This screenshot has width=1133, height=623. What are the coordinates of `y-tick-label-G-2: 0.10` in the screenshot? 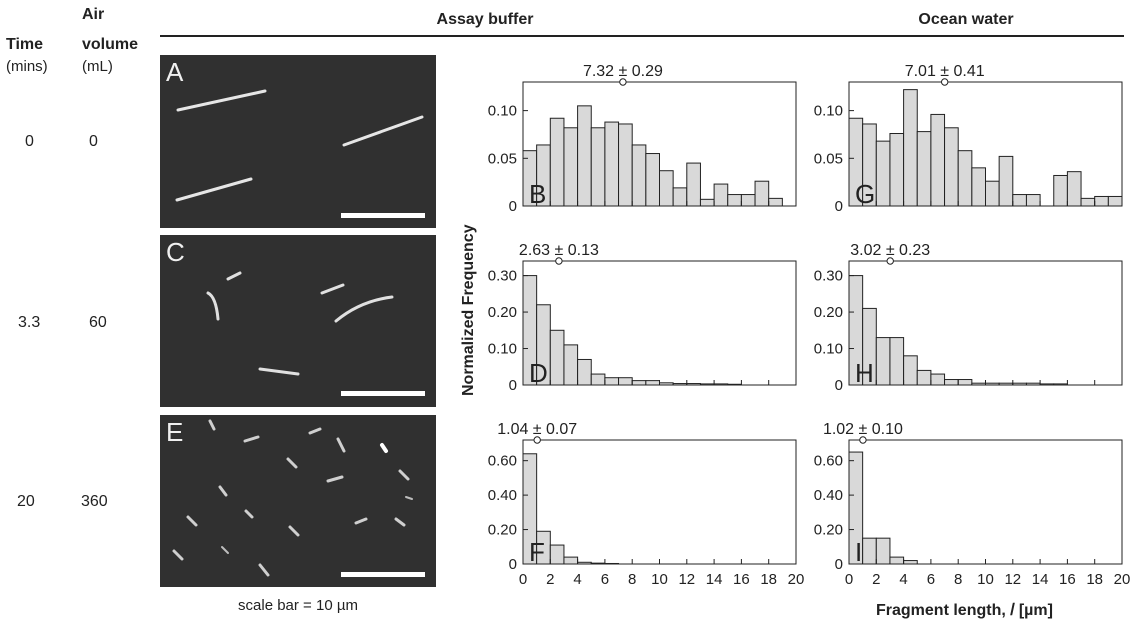 It's located at (828, 111).